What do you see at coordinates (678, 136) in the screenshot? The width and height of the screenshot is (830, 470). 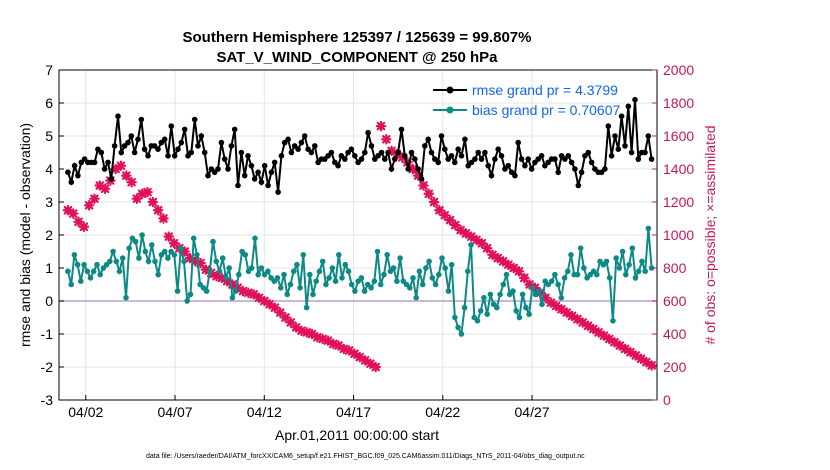 I see `right-tick-label: 1600` at bounding box center [678, 136].